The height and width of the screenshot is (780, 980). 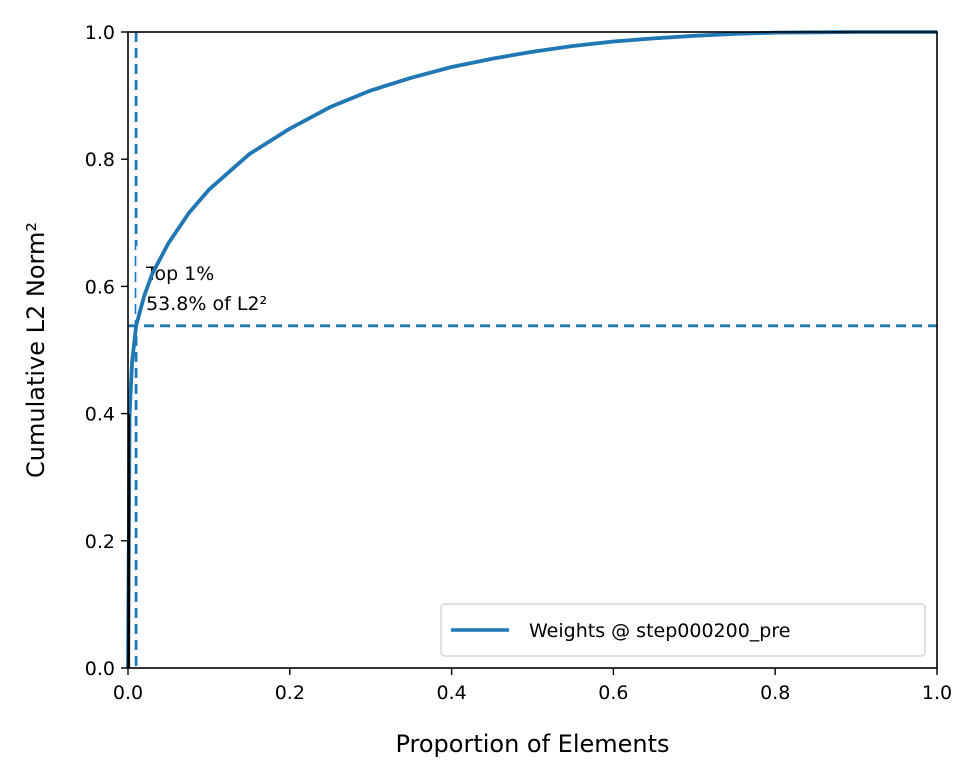 What do you see at coordinates (290, 693) in the screenshot?
I see `x-tick-label: 0.2` at bounding box center [290, 693].